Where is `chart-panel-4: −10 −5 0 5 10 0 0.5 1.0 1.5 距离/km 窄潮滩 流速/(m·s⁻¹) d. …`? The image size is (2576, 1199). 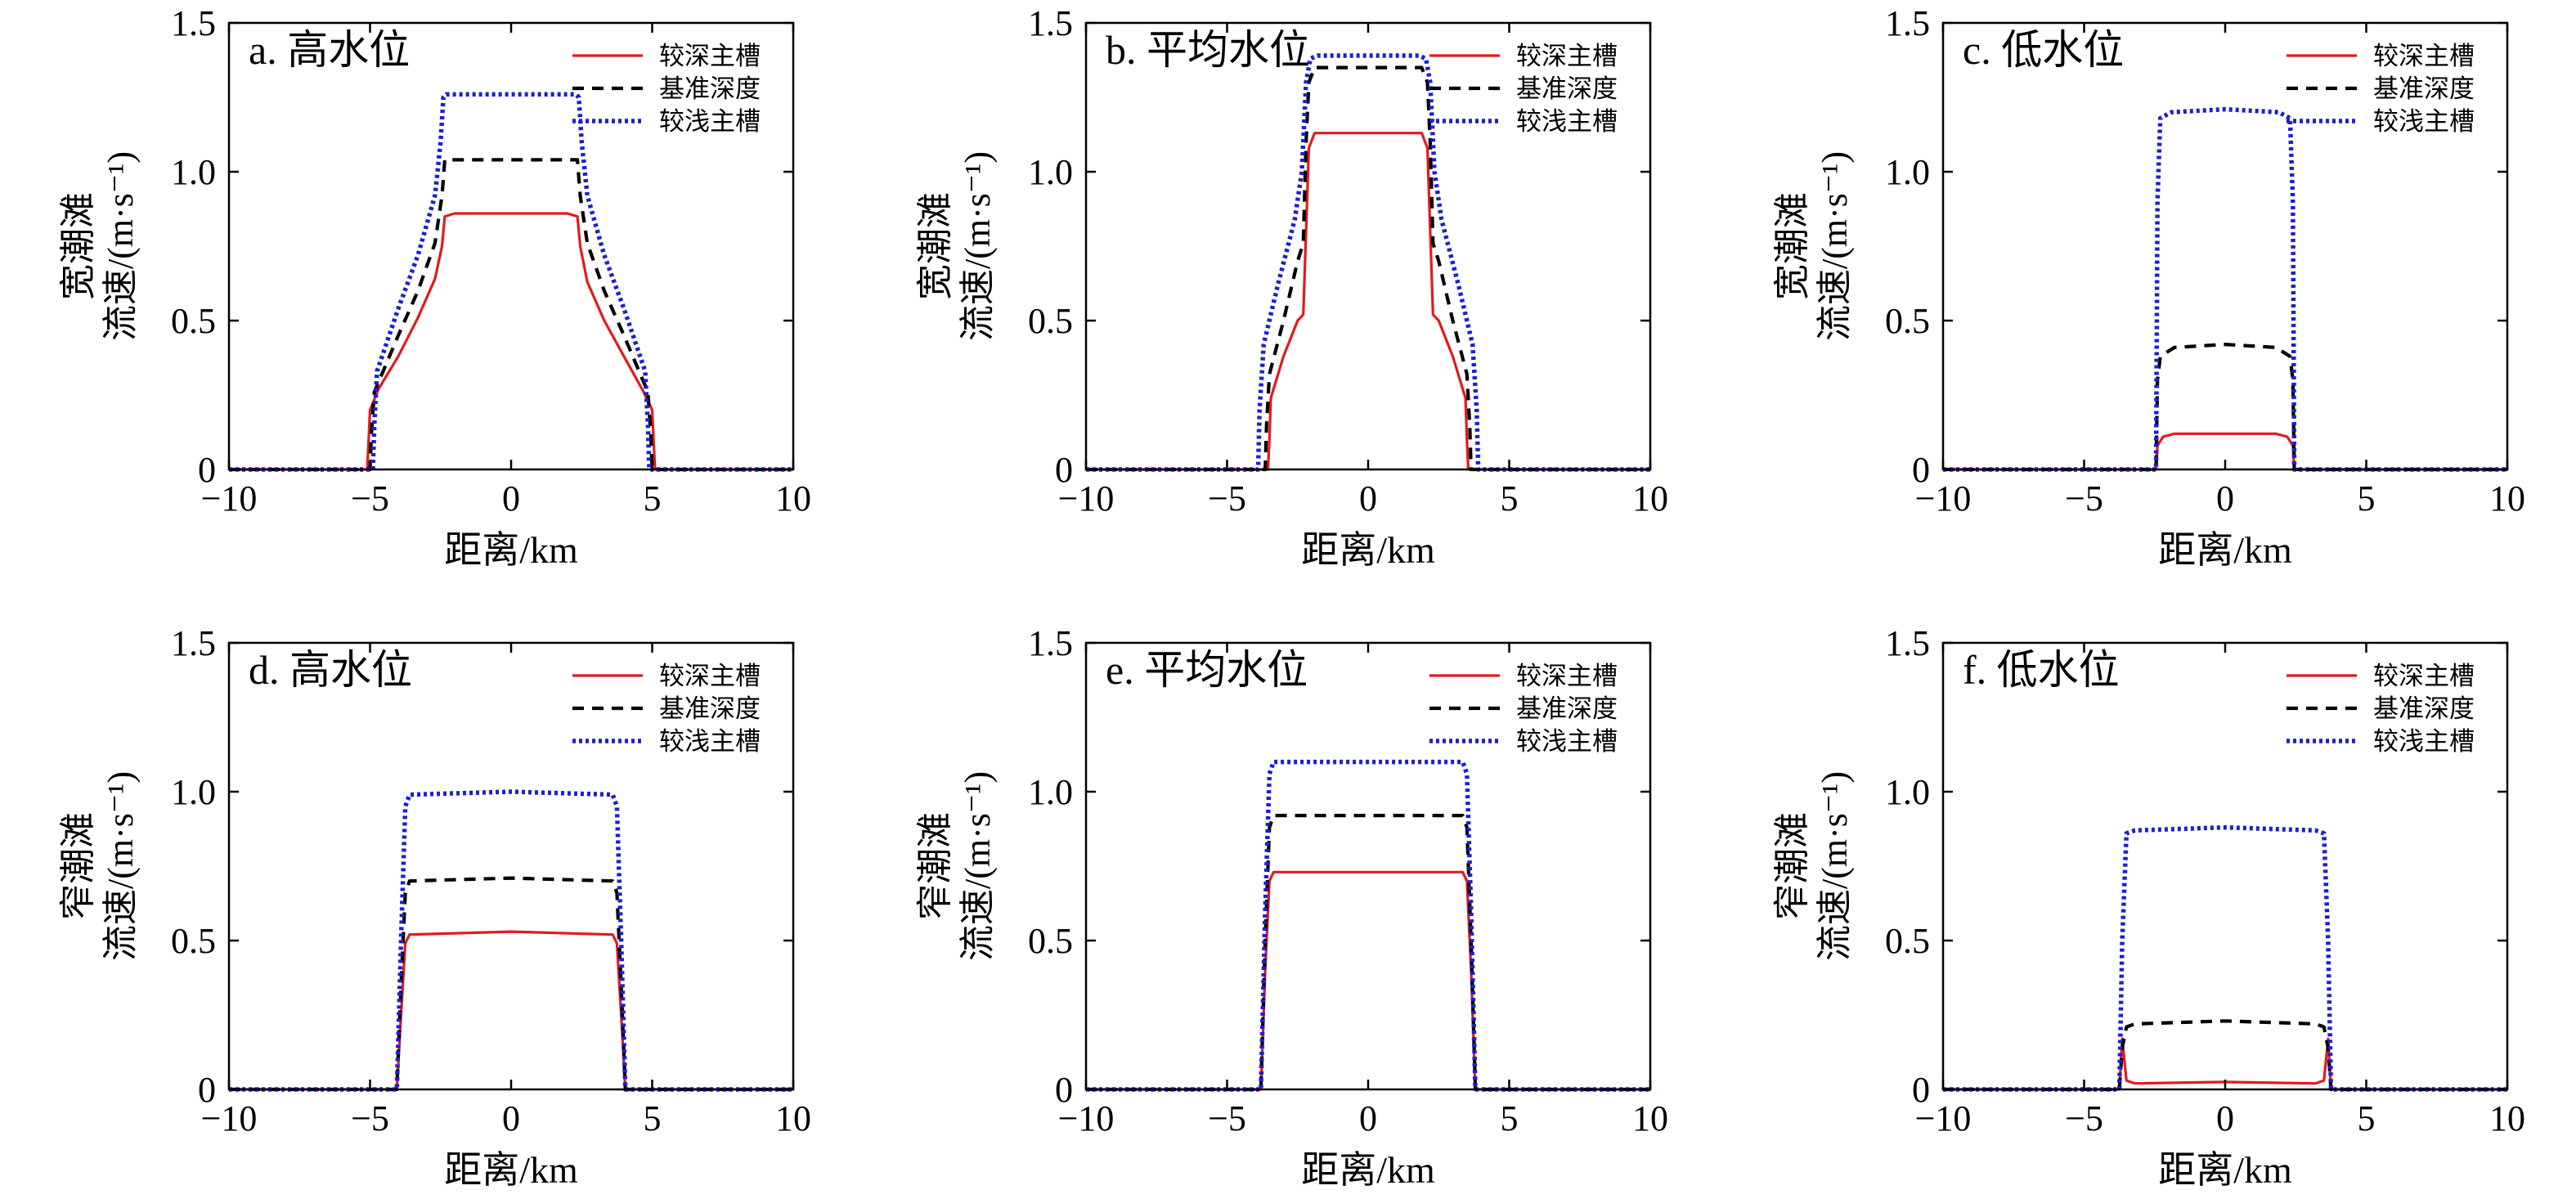
chart-panel-4: −10 −5 0 5 10 0 0.5 1.0 1.5 距离/km 窄潮滩 流速/(m·s⁻¹) d. … is located at coordinates (435, 907).